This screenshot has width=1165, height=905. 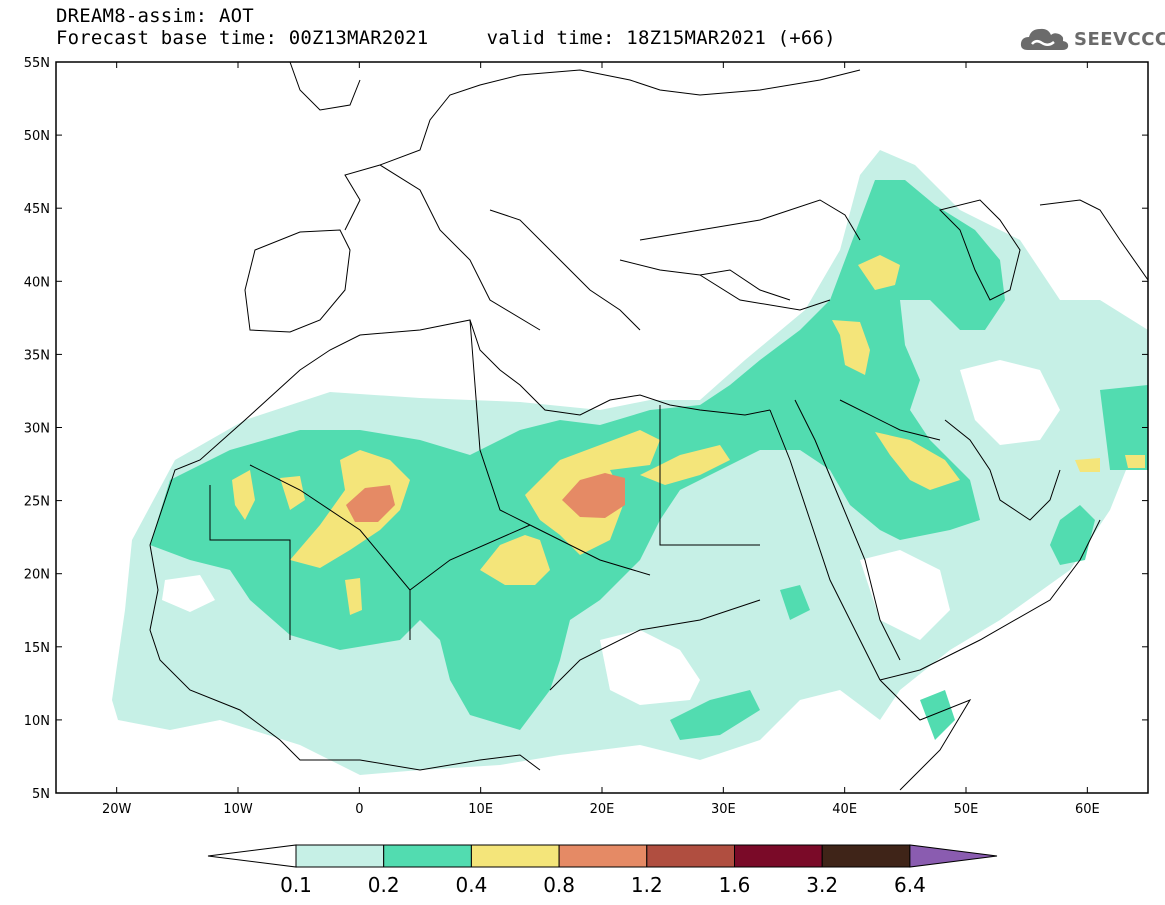 I want to click on cloud-icon, so click(x=1044, y=39).